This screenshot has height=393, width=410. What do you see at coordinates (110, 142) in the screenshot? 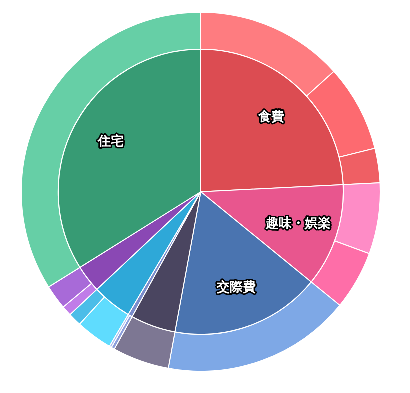
I see `slice-label: 住宅` at bounding box center [110, 142].